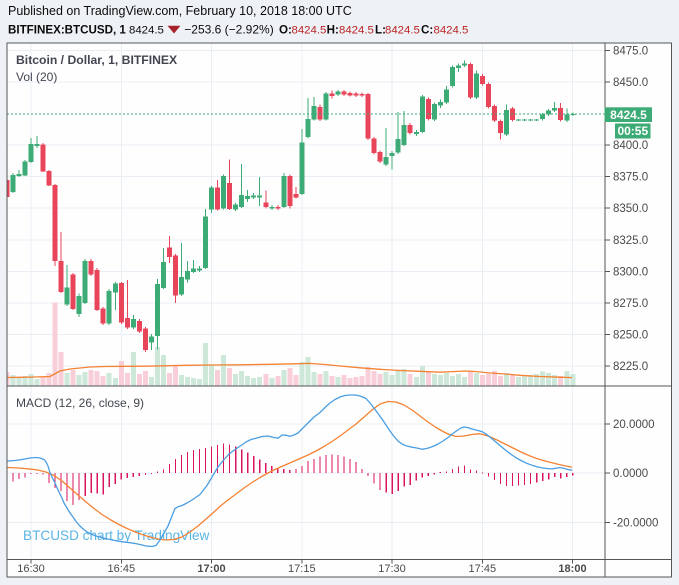  Describe the element at coordinates (483, 569) in the screenshot. I see `svg-text: 17:45` at that location.